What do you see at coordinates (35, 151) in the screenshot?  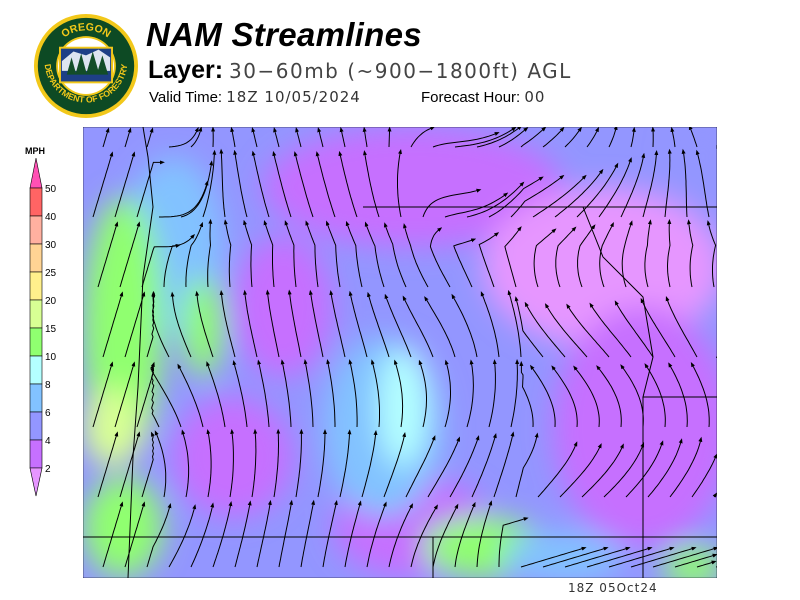 I see `legend-unit: MPH` at bounding box center [35, 151].